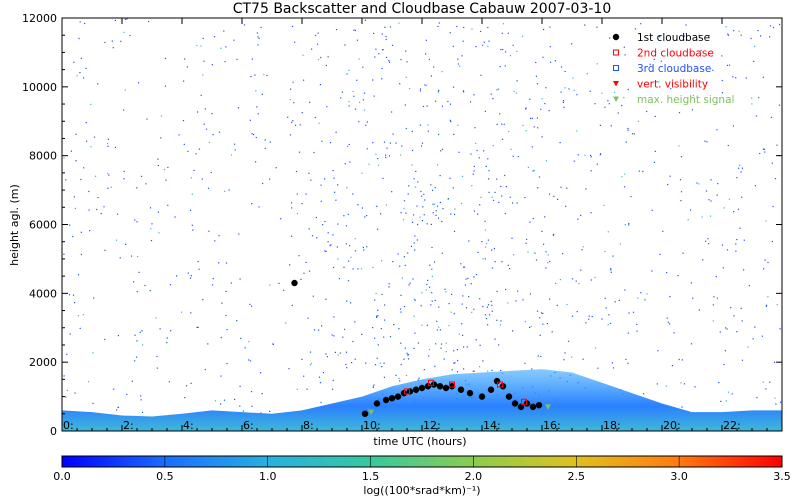 The height and width of the screenshot is (500, 800). What do you see at coordinates (616, 68) in the screenshot?
I see `legend-marker` at bounding box center [616, 68].